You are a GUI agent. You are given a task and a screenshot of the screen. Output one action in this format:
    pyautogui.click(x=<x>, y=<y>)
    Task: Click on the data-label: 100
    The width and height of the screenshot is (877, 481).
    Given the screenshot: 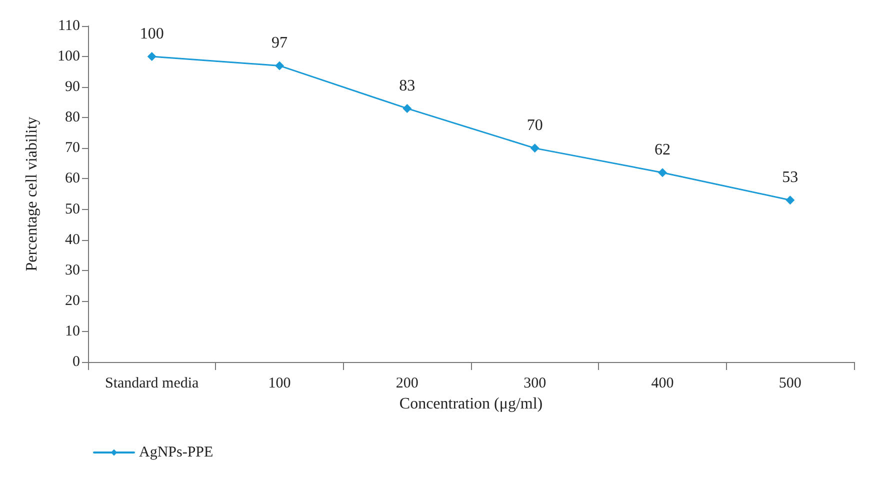 What is the action you would take?
    pyautogui.click(x=152, y=34)
    